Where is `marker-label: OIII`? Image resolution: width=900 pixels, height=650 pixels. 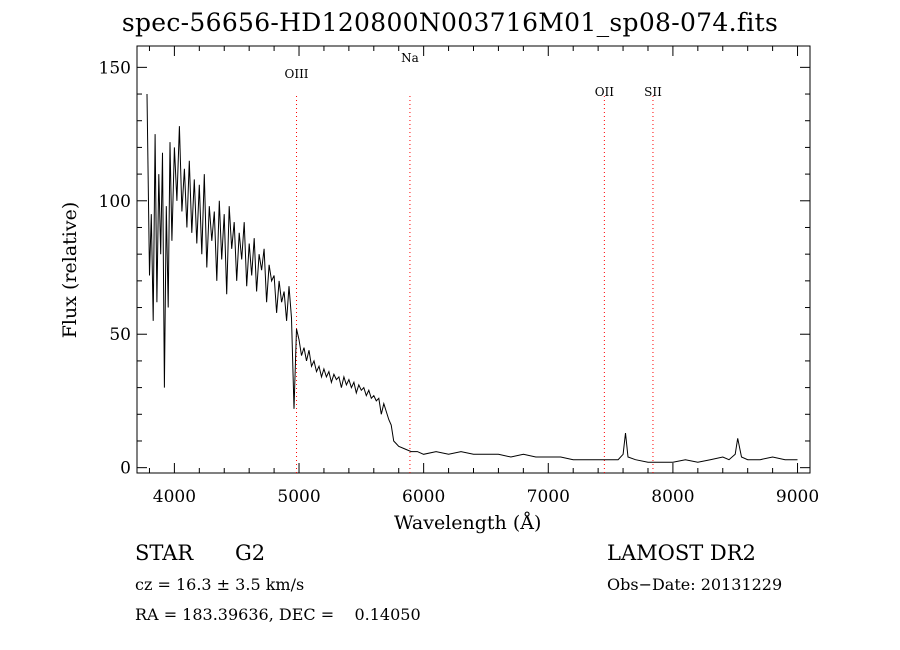 marker-label: OIII is located at coordinates (296, 74).